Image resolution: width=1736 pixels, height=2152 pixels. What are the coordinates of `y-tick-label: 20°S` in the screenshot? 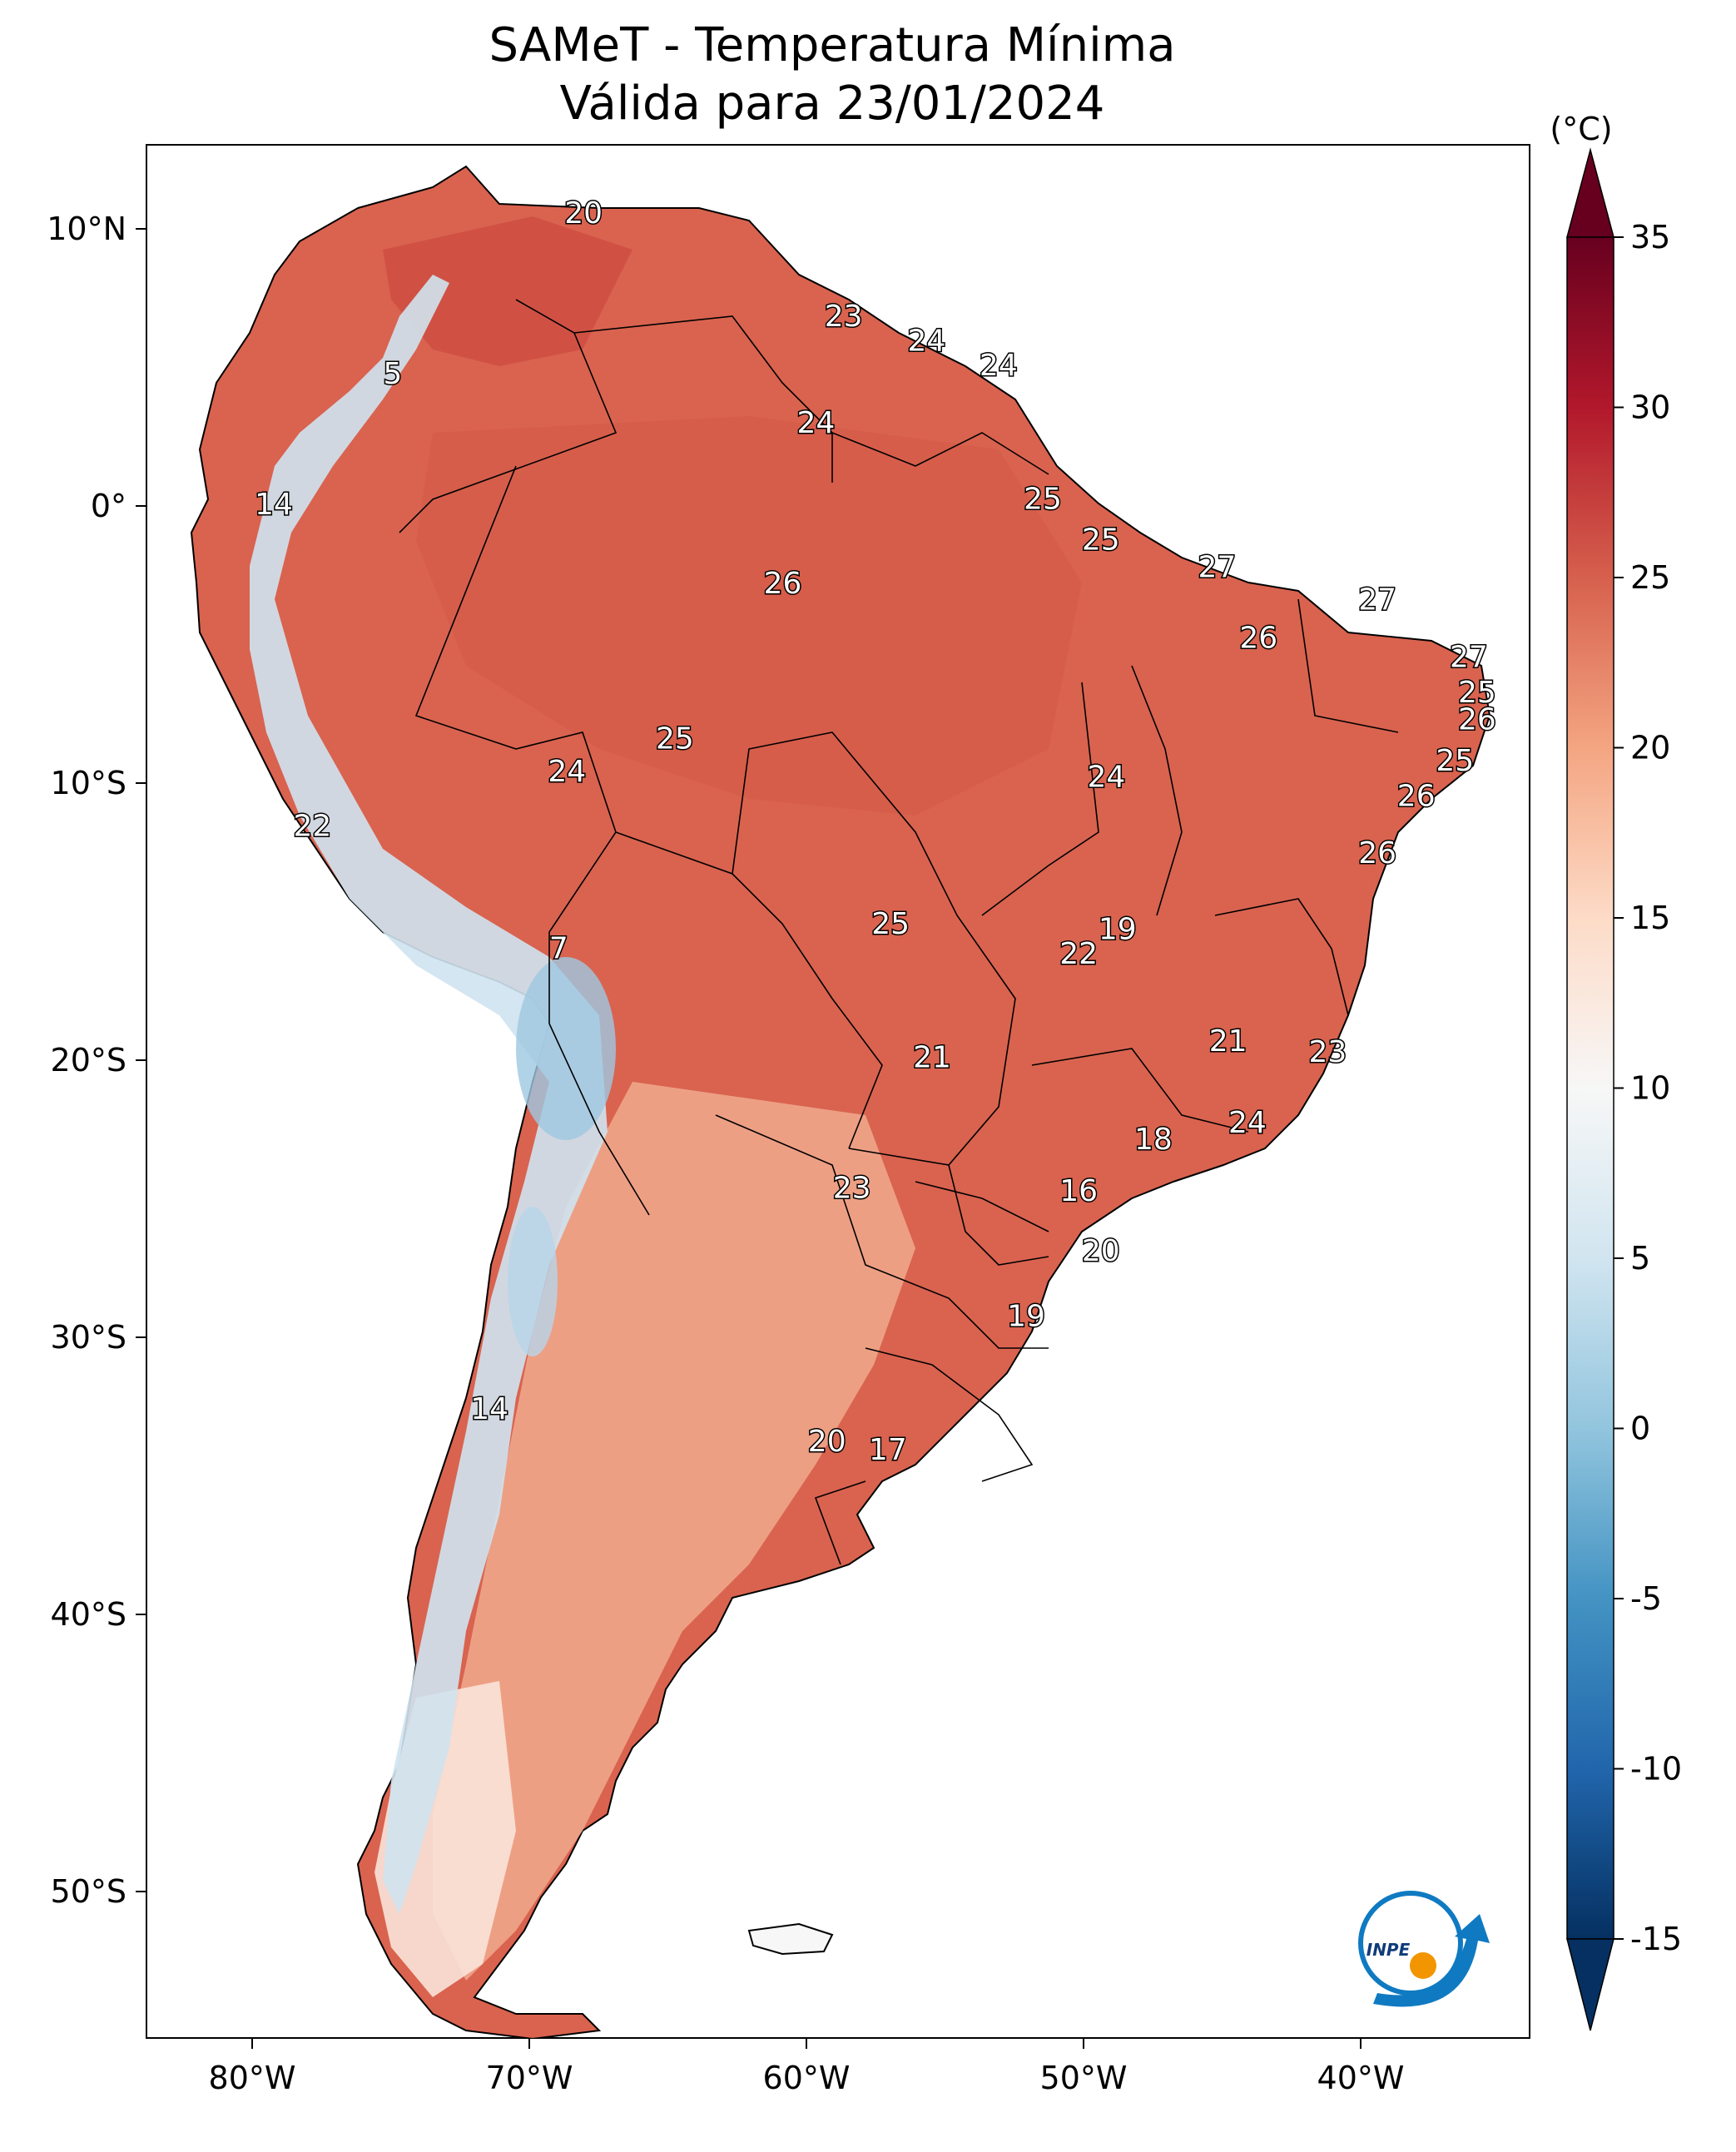 It's located at (88, 1060).